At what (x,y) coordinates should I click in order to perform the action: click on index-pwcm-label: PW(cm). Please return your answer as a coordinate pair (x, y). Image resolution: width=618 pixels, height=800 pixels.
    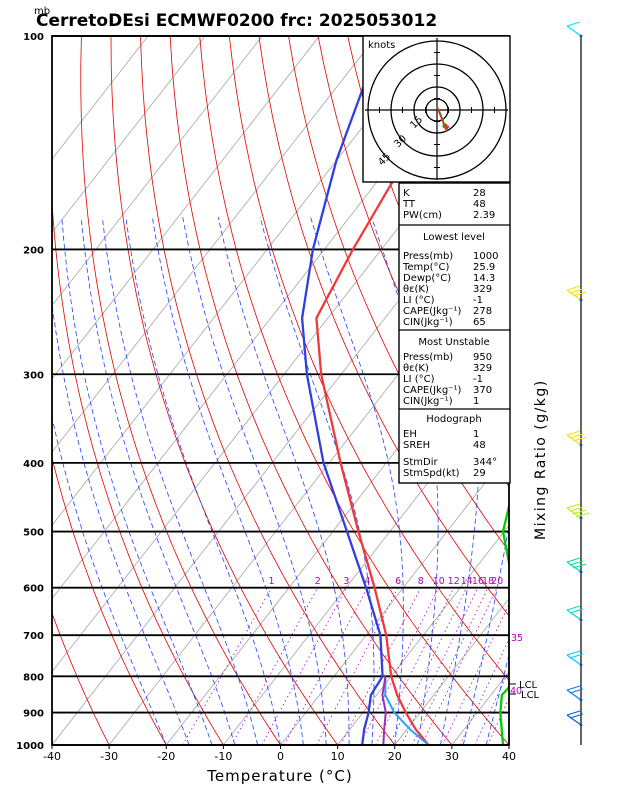
    Looking at the image, I should click on (422, 215).